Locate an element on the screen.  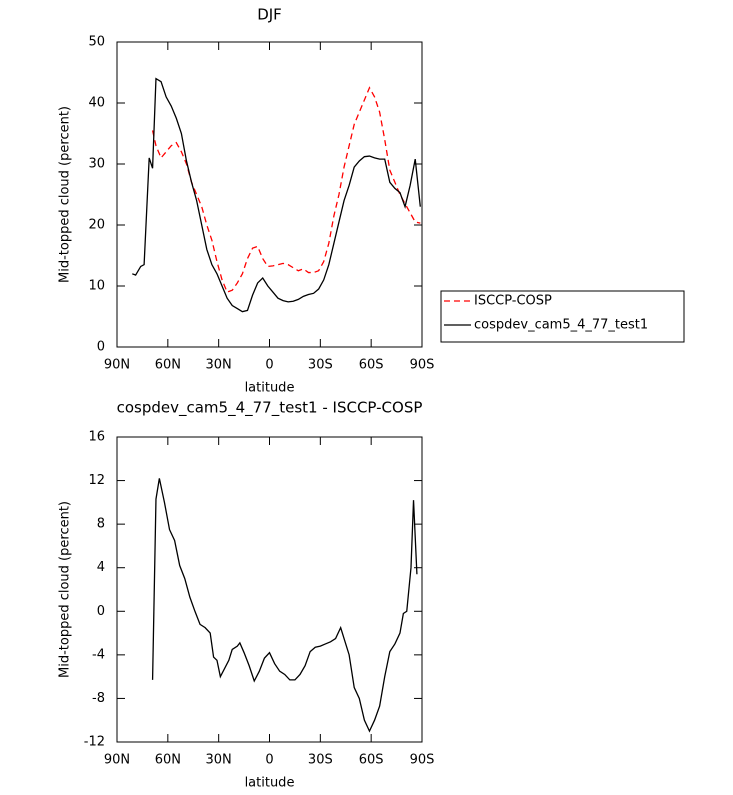
y-tick-label: 30 is located at coordinates (96, 164).